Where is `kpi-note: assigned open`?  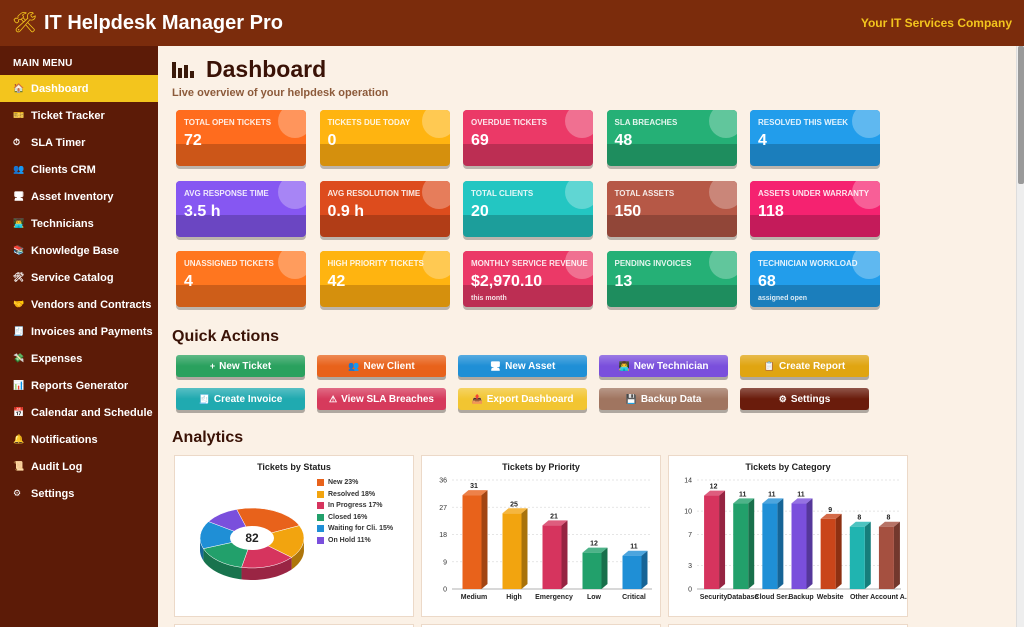 kpi-note: assigned open is located at coordinates (783, 298).